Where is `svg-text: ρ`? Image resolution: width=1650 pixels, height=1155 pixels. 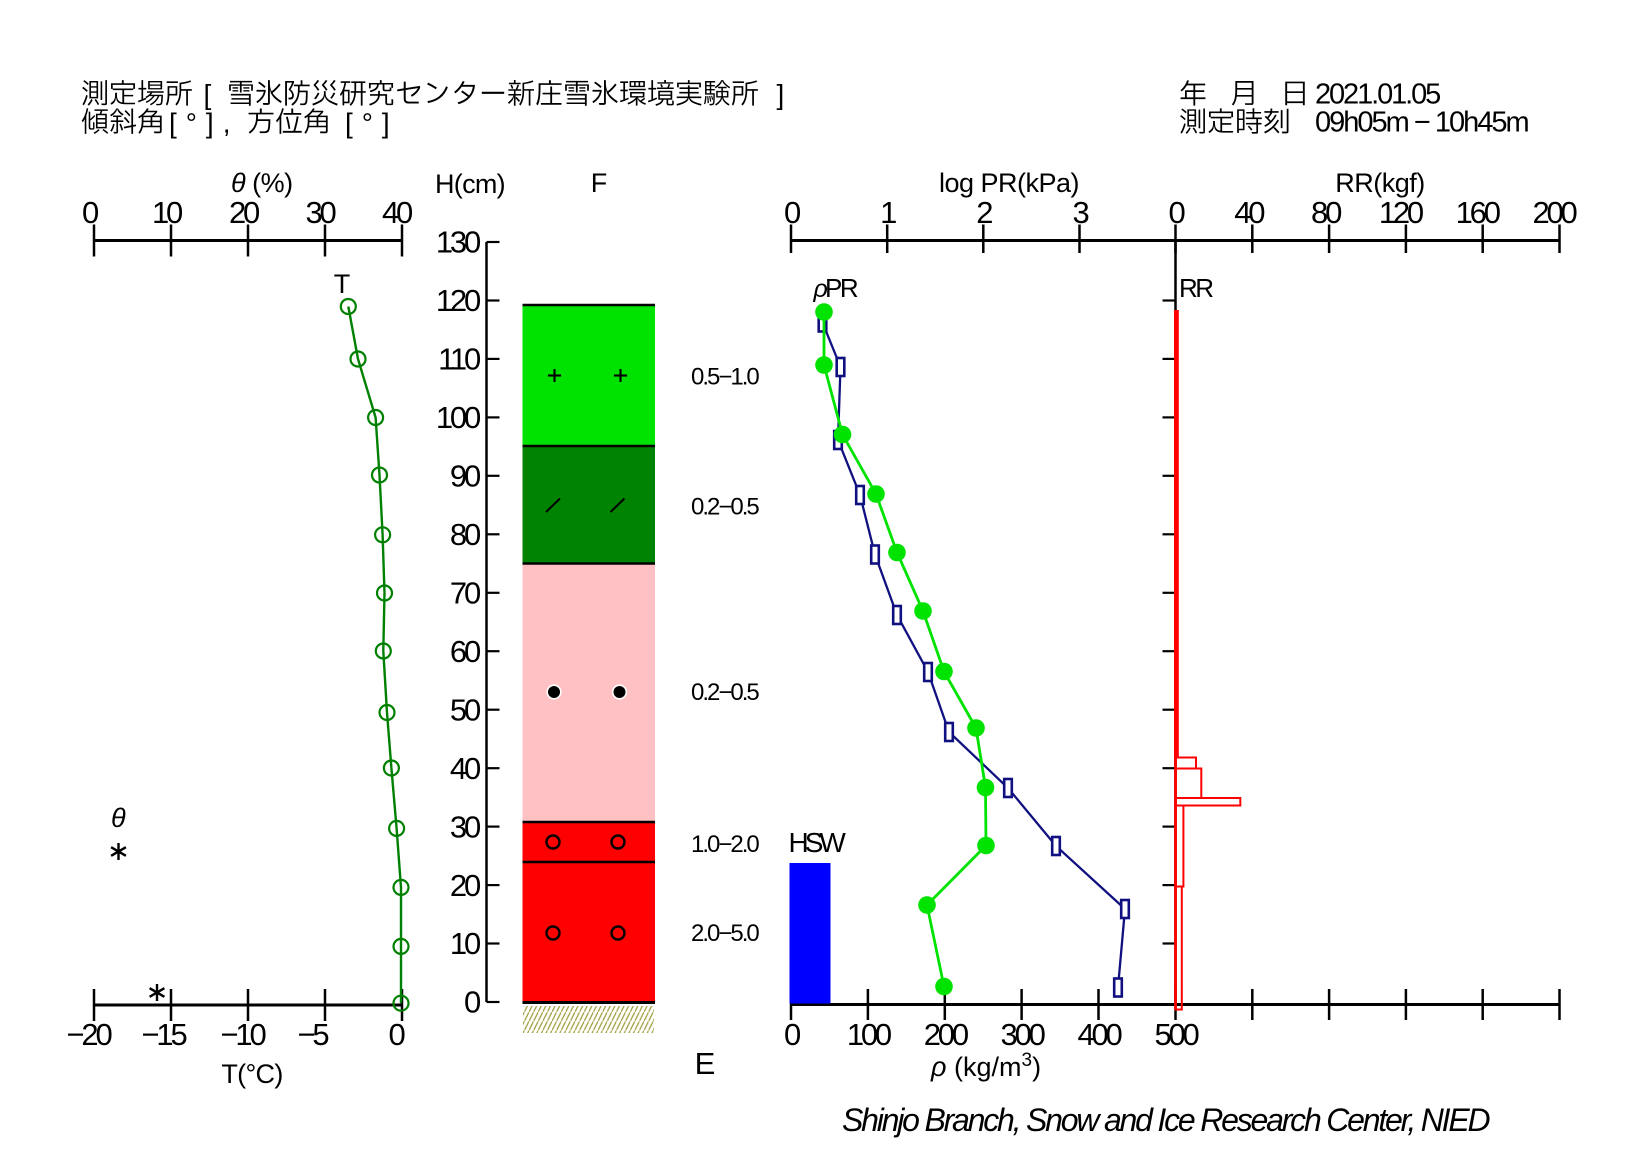
svg-text: ρ is located at coordinates (820, 289).